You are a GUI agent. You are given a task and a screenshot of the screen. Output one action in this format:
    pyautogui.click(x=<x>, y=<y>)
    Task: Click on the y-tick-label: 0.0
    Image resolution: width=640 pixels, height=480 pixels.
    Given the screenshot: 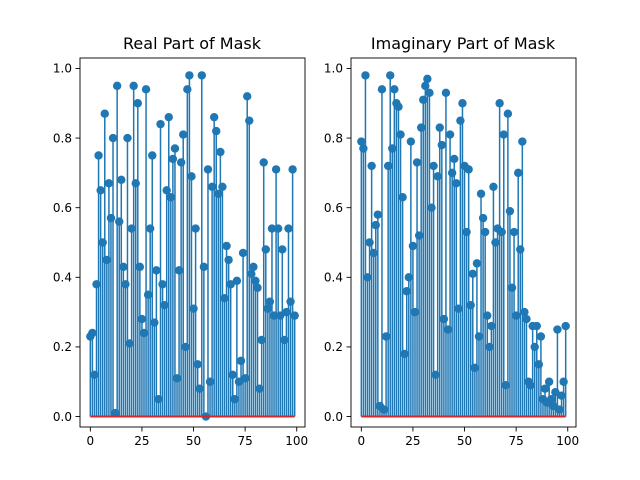 What is the action you would take?
    pyautogui.click(x=62, y=417)
    